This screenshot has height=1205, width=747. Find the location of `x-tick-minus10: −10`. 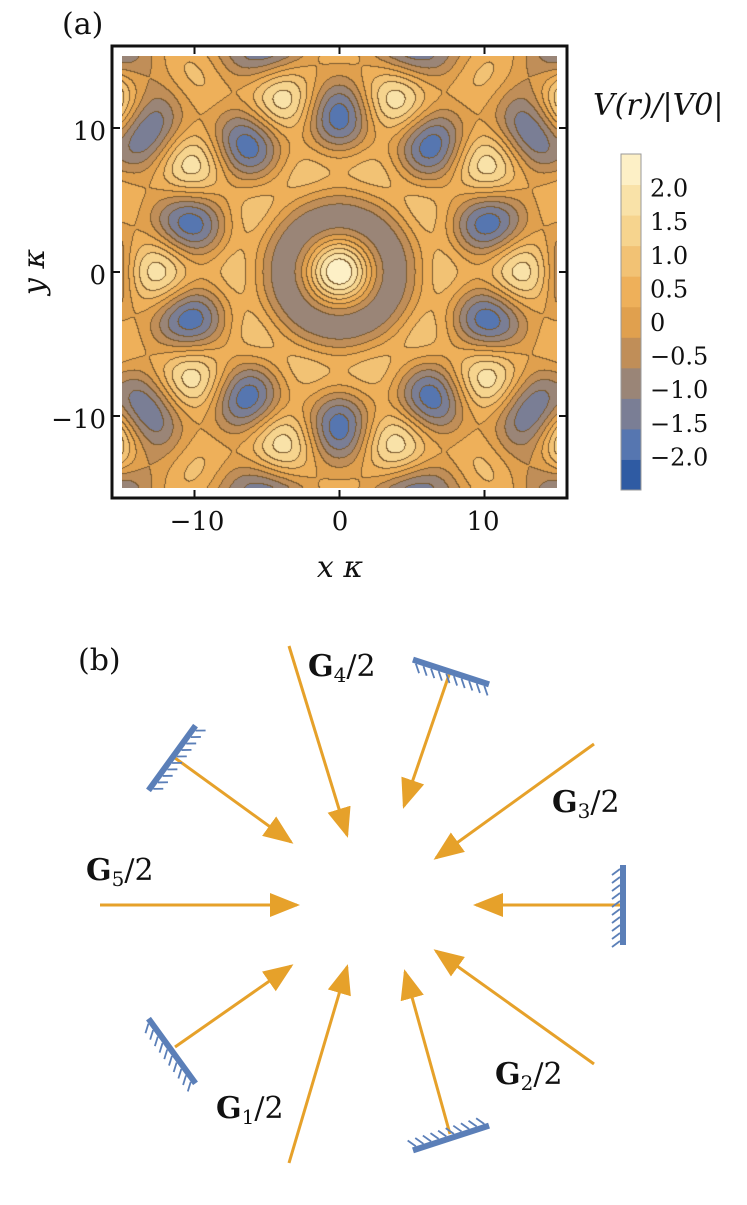

x-tick-minus10: −10 is located at coordinates (197, 522).